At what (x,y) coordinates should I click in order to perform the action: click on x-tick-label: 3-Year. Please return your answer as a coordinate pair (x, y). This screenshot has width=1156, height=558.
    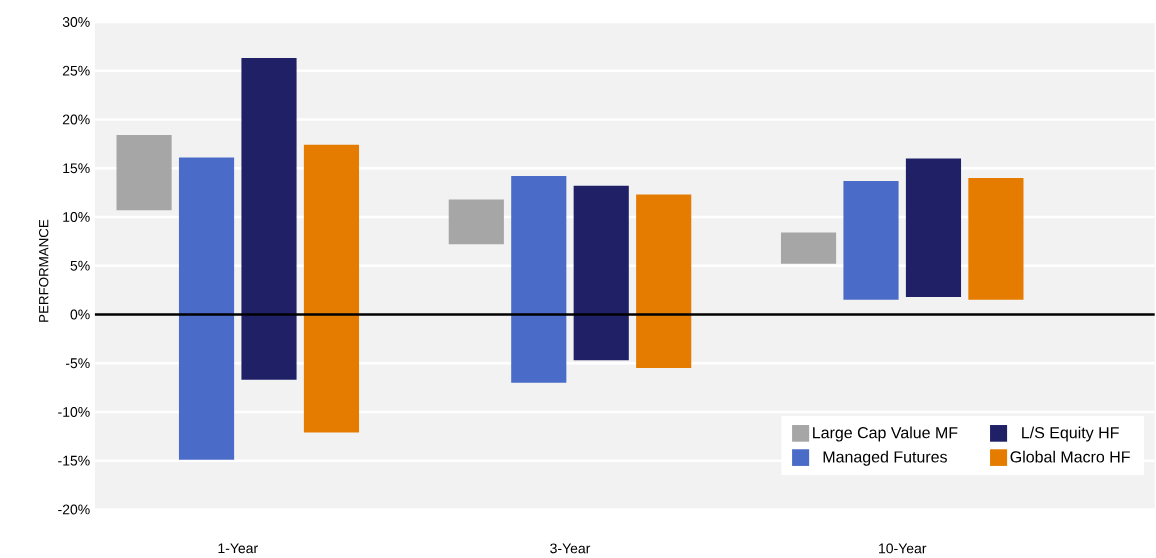
    Looking at the image, I should click on (570, 548).